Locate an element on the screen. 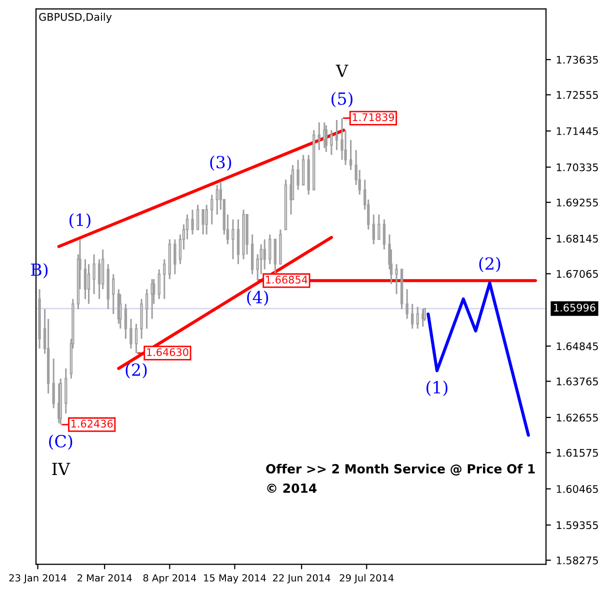 Image resolution: width=600 pixels, height=594 pixels. y-tick-label: 1.62655 is located at coordinates (577, 418).